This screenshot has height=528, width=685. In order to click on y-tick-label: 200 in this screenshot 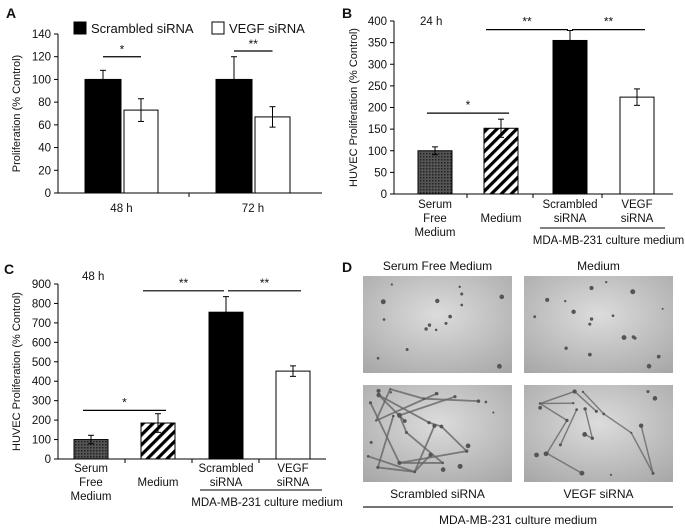, I will do `click(377, 109)`.